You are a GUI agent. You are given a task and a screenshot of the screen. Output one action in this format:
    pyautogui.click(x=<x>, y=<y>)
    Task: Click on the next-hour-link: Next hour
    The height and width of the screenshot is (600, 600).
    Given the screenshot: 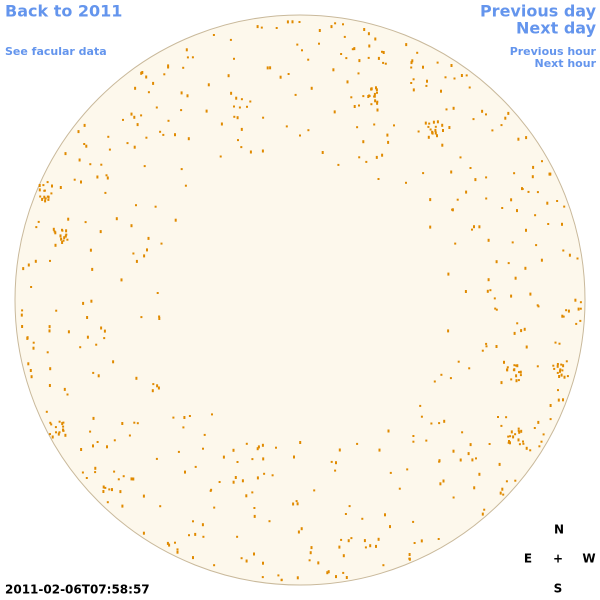 What is the action you would take?
    pyautogui.click(x=566, y=63)
    